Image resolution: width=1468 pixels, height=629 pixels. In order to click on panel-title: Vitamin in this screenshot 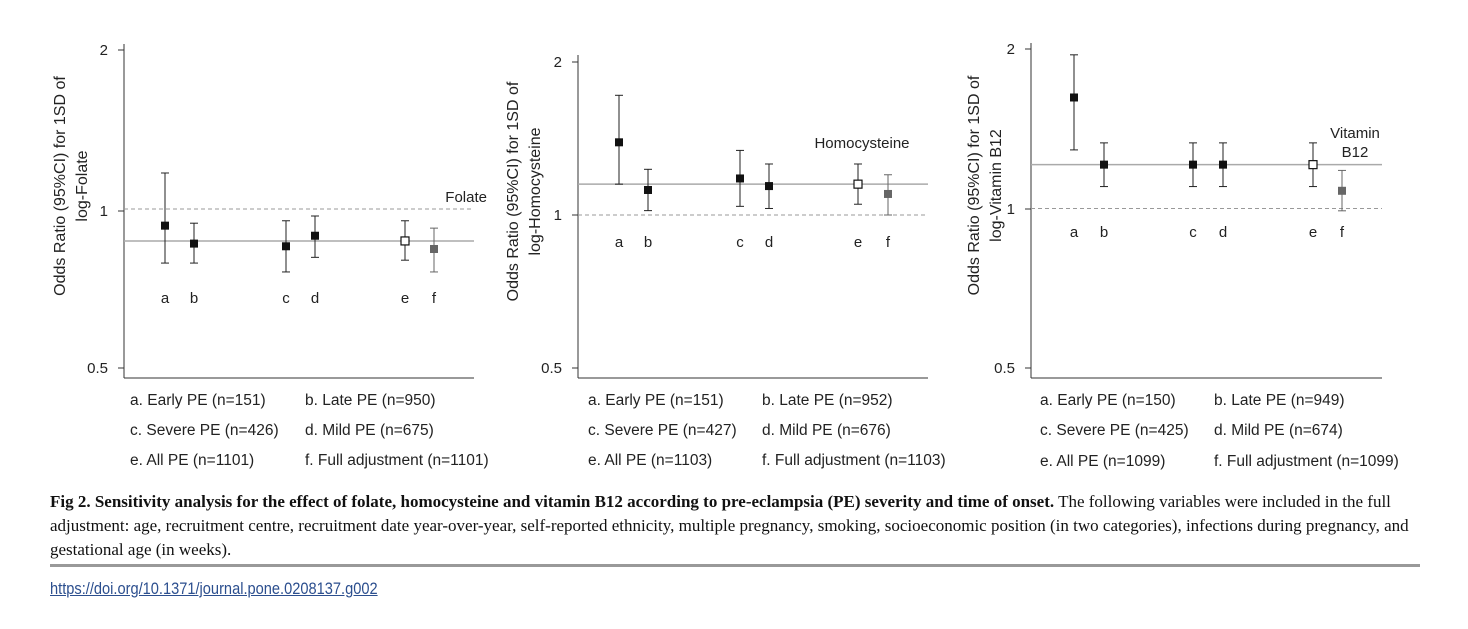, I will do `click(1355, 133)`.